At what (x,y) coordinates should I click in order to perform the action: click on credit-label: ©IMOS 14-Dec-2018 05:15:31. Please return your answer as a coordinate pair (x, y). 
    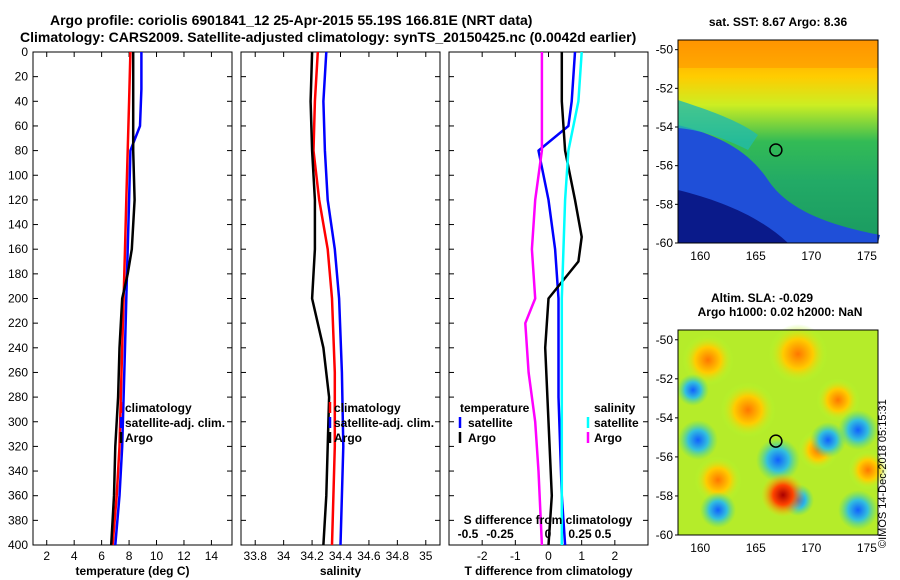
    Looking at the image, I should click on (883, 473).